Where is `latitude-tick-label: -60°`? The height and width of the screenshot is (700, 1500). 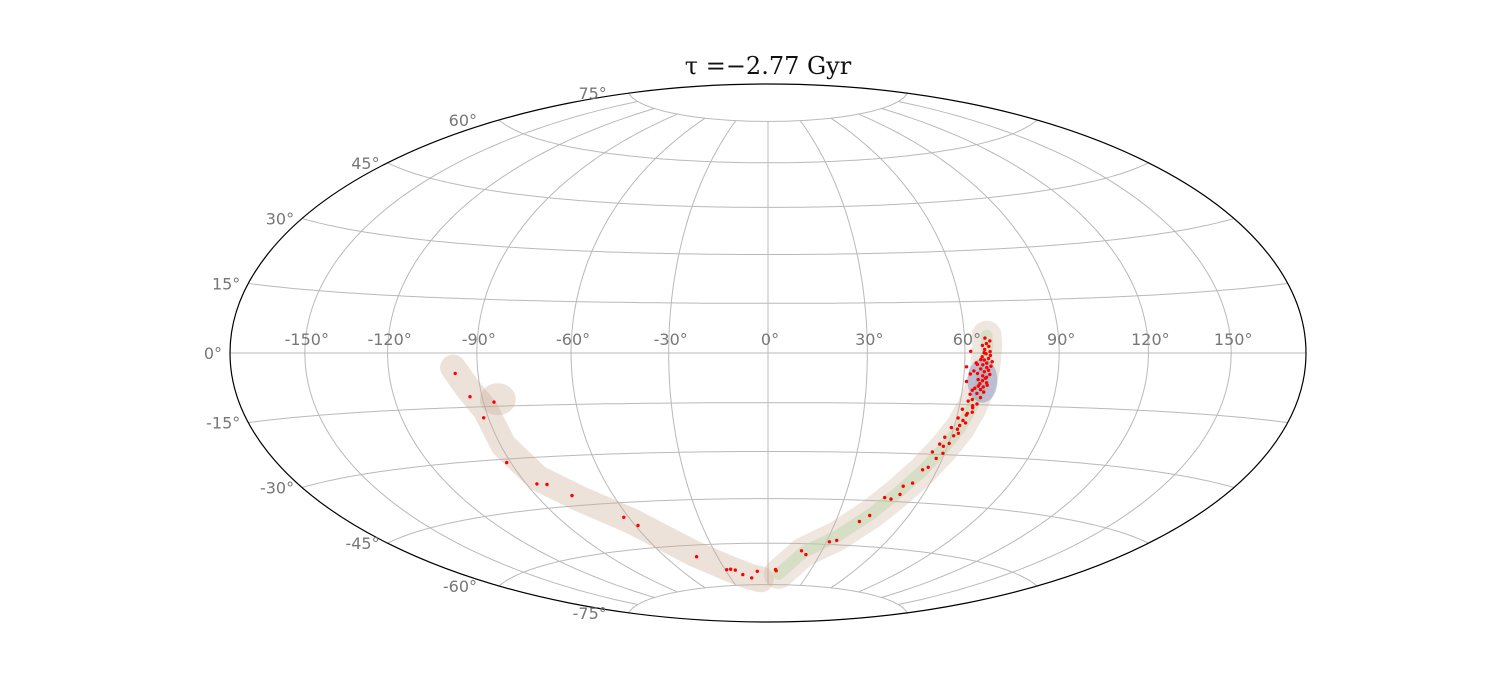
latitude-tick-label: -60° is located at coordinates (460, 586).